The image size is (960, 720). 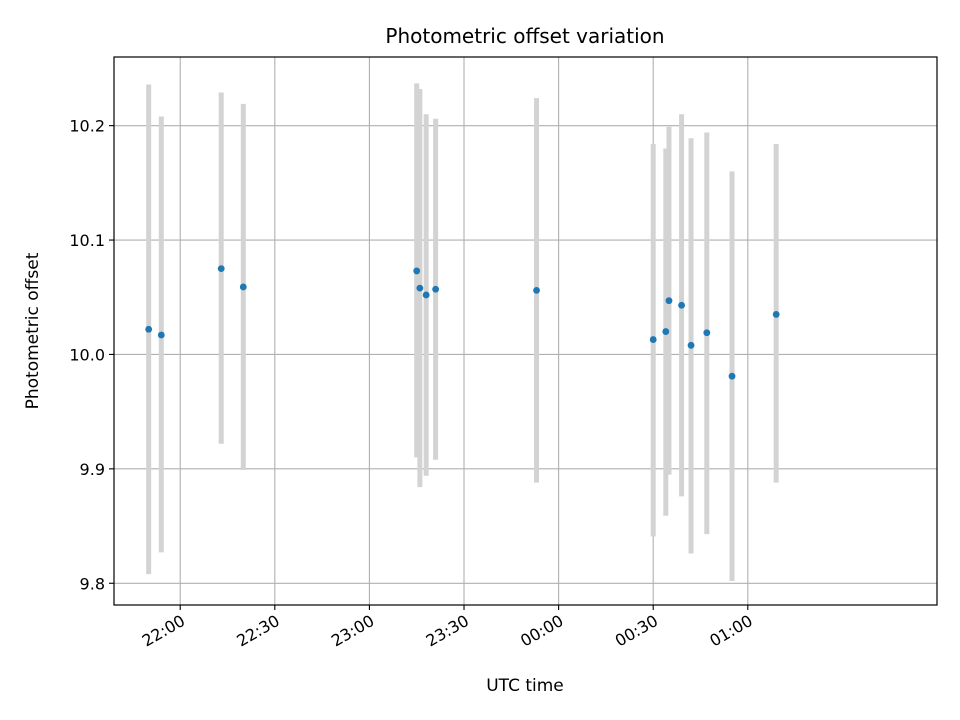 I want to click on y-axis-ticks: 9.8 9.9 10.0 10.1 10.2, so click(x=91, y=355).